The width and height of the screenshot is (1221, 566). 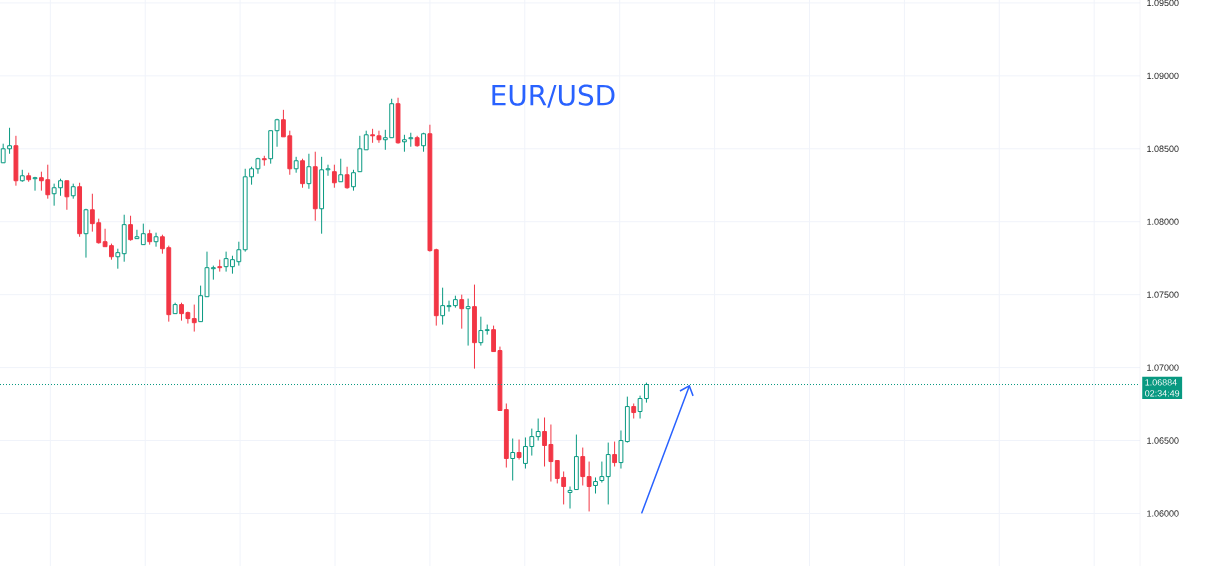 What do you see at coordinates (1163, 221) in the screenshot?
I see `y-tick-label: 1.08000` at bounding box center [1163, 221].